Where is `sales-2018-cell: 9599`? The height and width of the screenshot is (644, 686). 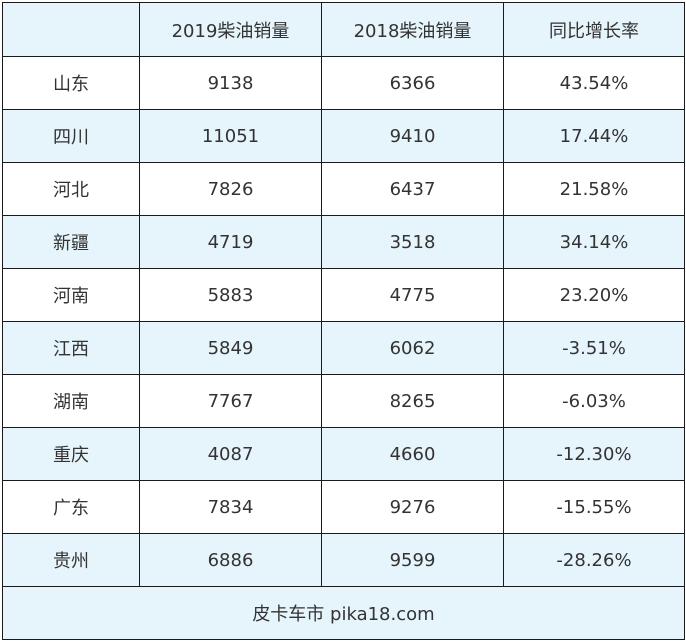 sales-2018-cell: 9599 is located at coordinates (412, 560).